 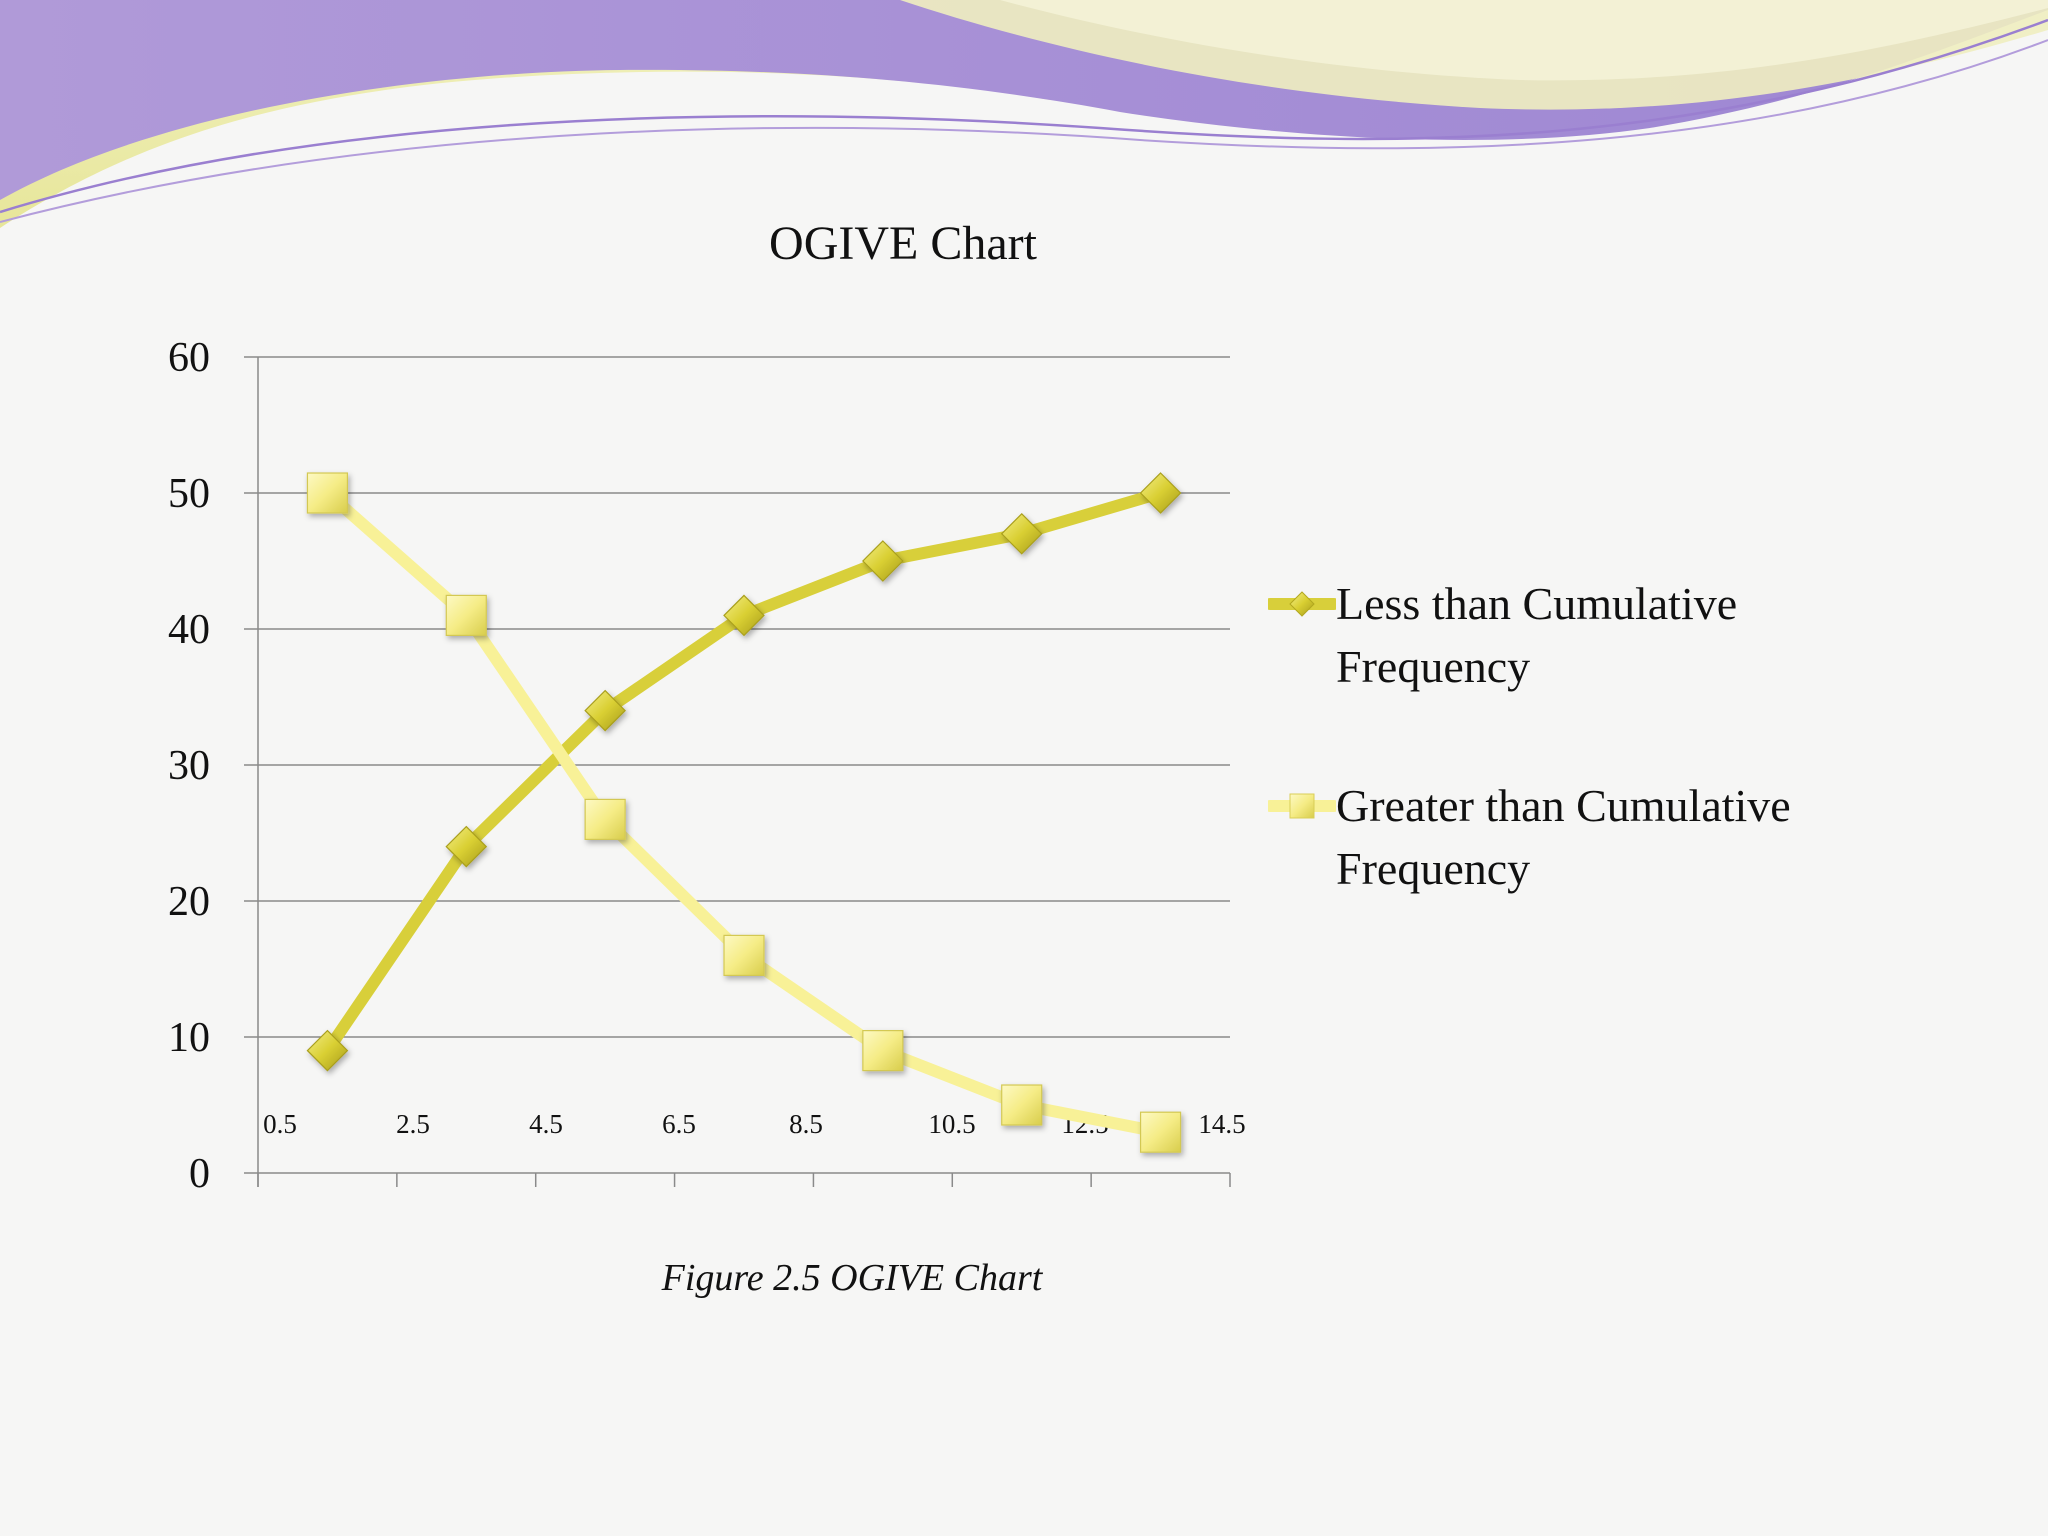 What do you see at coordinates (1302, 806) in the screenshot?
I see `legend-swatch-square-icon` at bounding box center [1302, 806].